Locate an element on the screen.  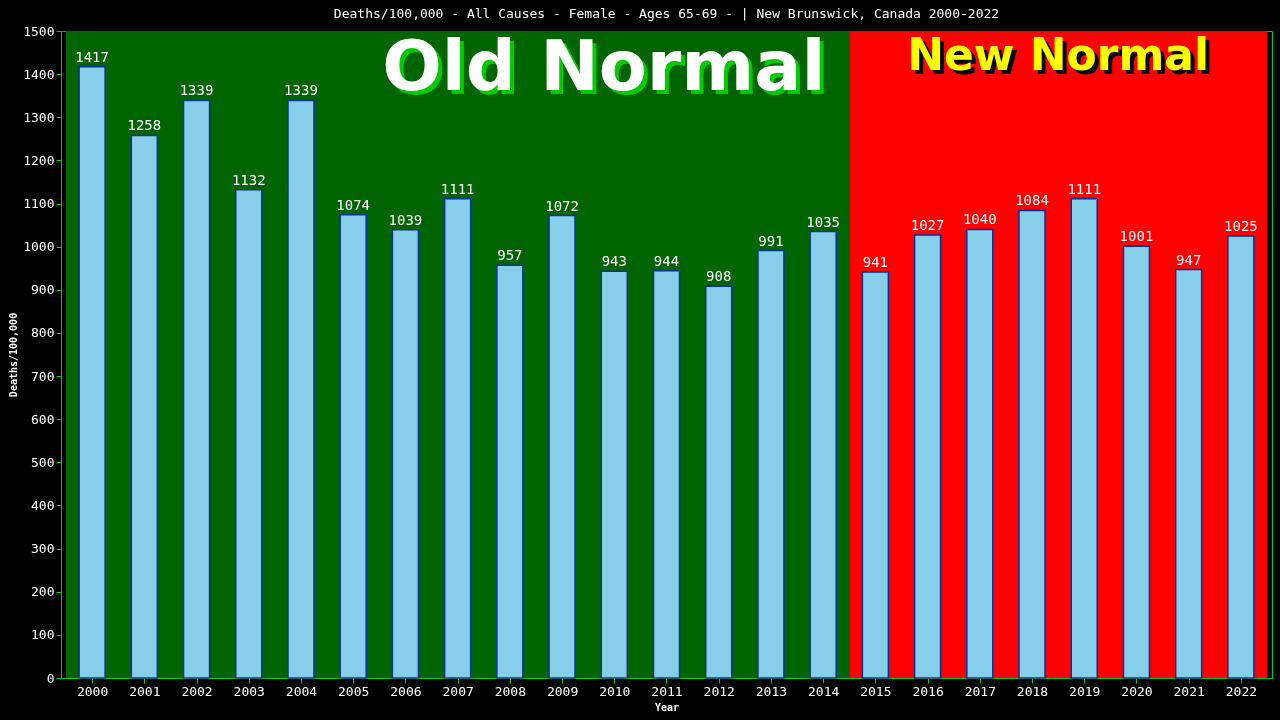
data-label: 1132 is located at coordinates (248, 179).